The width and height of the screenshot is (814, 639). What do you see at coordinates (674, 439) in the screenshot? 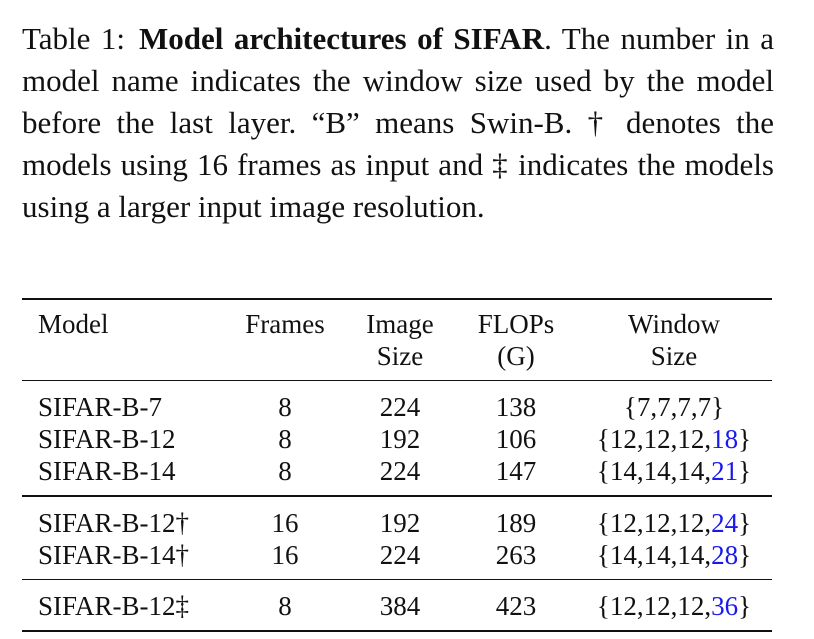
I see `cell-window-size: {12,12,12,18}` at bounding box center [674, 439].